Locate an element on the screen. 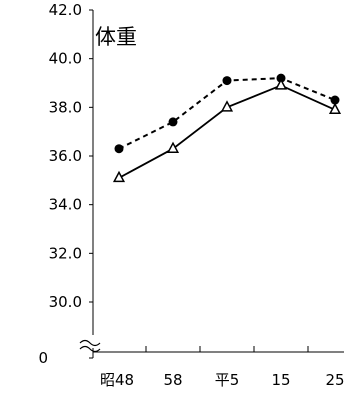  series-1-line is located at coordinates (227, 113).